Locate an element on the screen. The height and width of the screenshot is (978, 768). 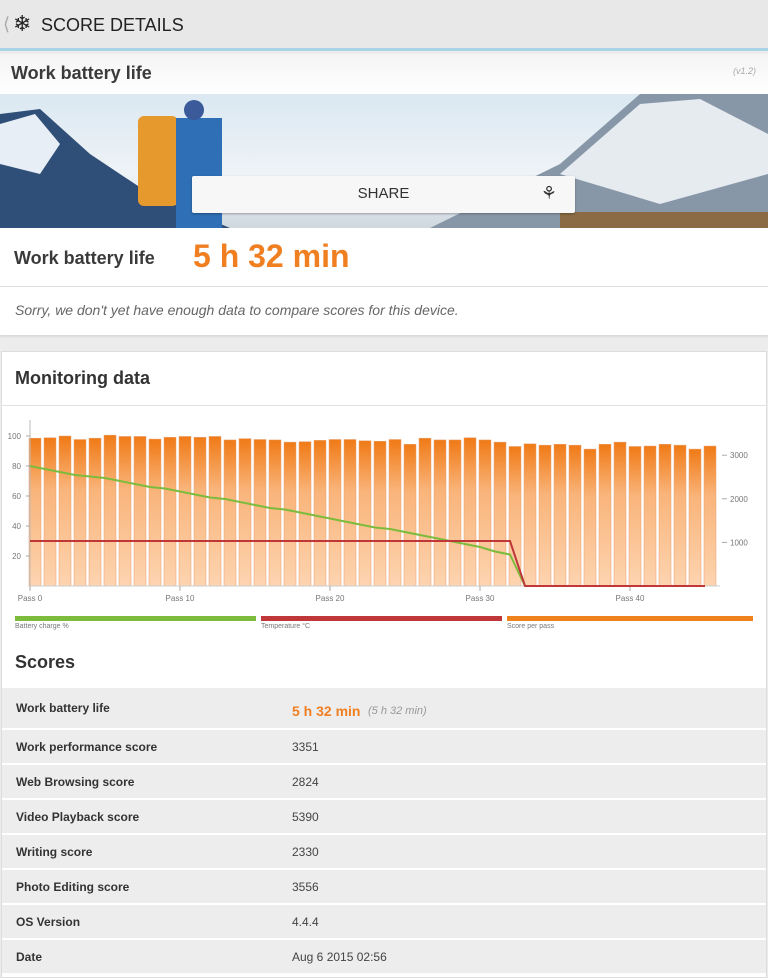
score-value: 5 h 32 min is located at coordinates (326, 711).